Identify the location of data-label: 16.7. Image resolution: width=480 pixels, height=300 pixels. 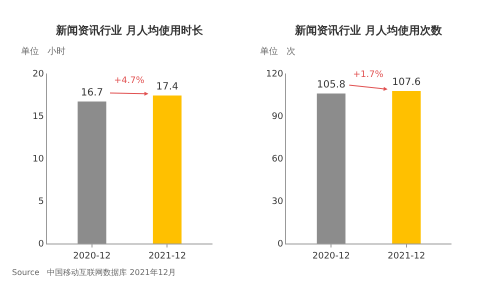
(92, 92).